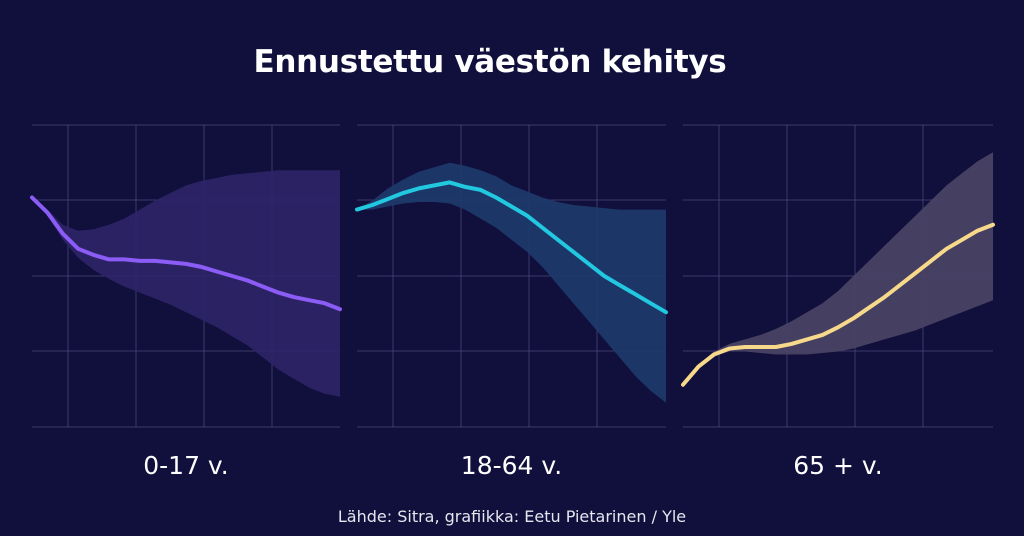  I want to click on panel-label: 18-64 v., so click(511, 465).